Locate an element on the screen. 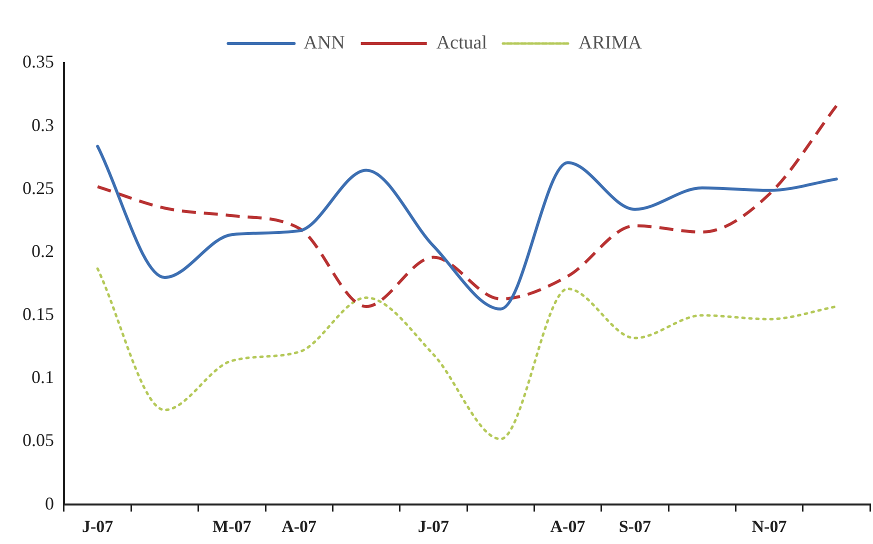 The width and height of the screenshot is (873, 544). y-tick-label: 0.35 is located at coordinates (38, 62).